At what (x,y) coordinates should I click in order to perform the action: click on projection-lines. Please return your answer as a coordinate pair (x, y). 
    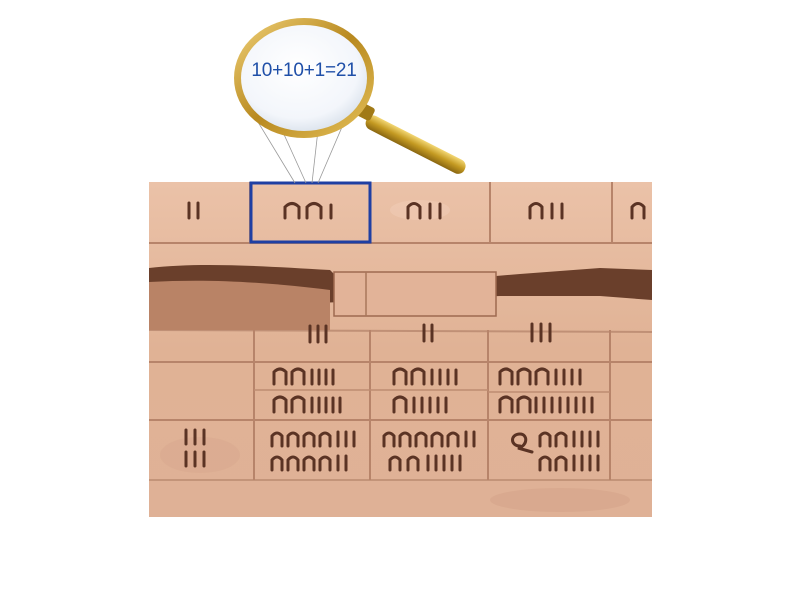
    Looking at the image, I should click on (301, 151).